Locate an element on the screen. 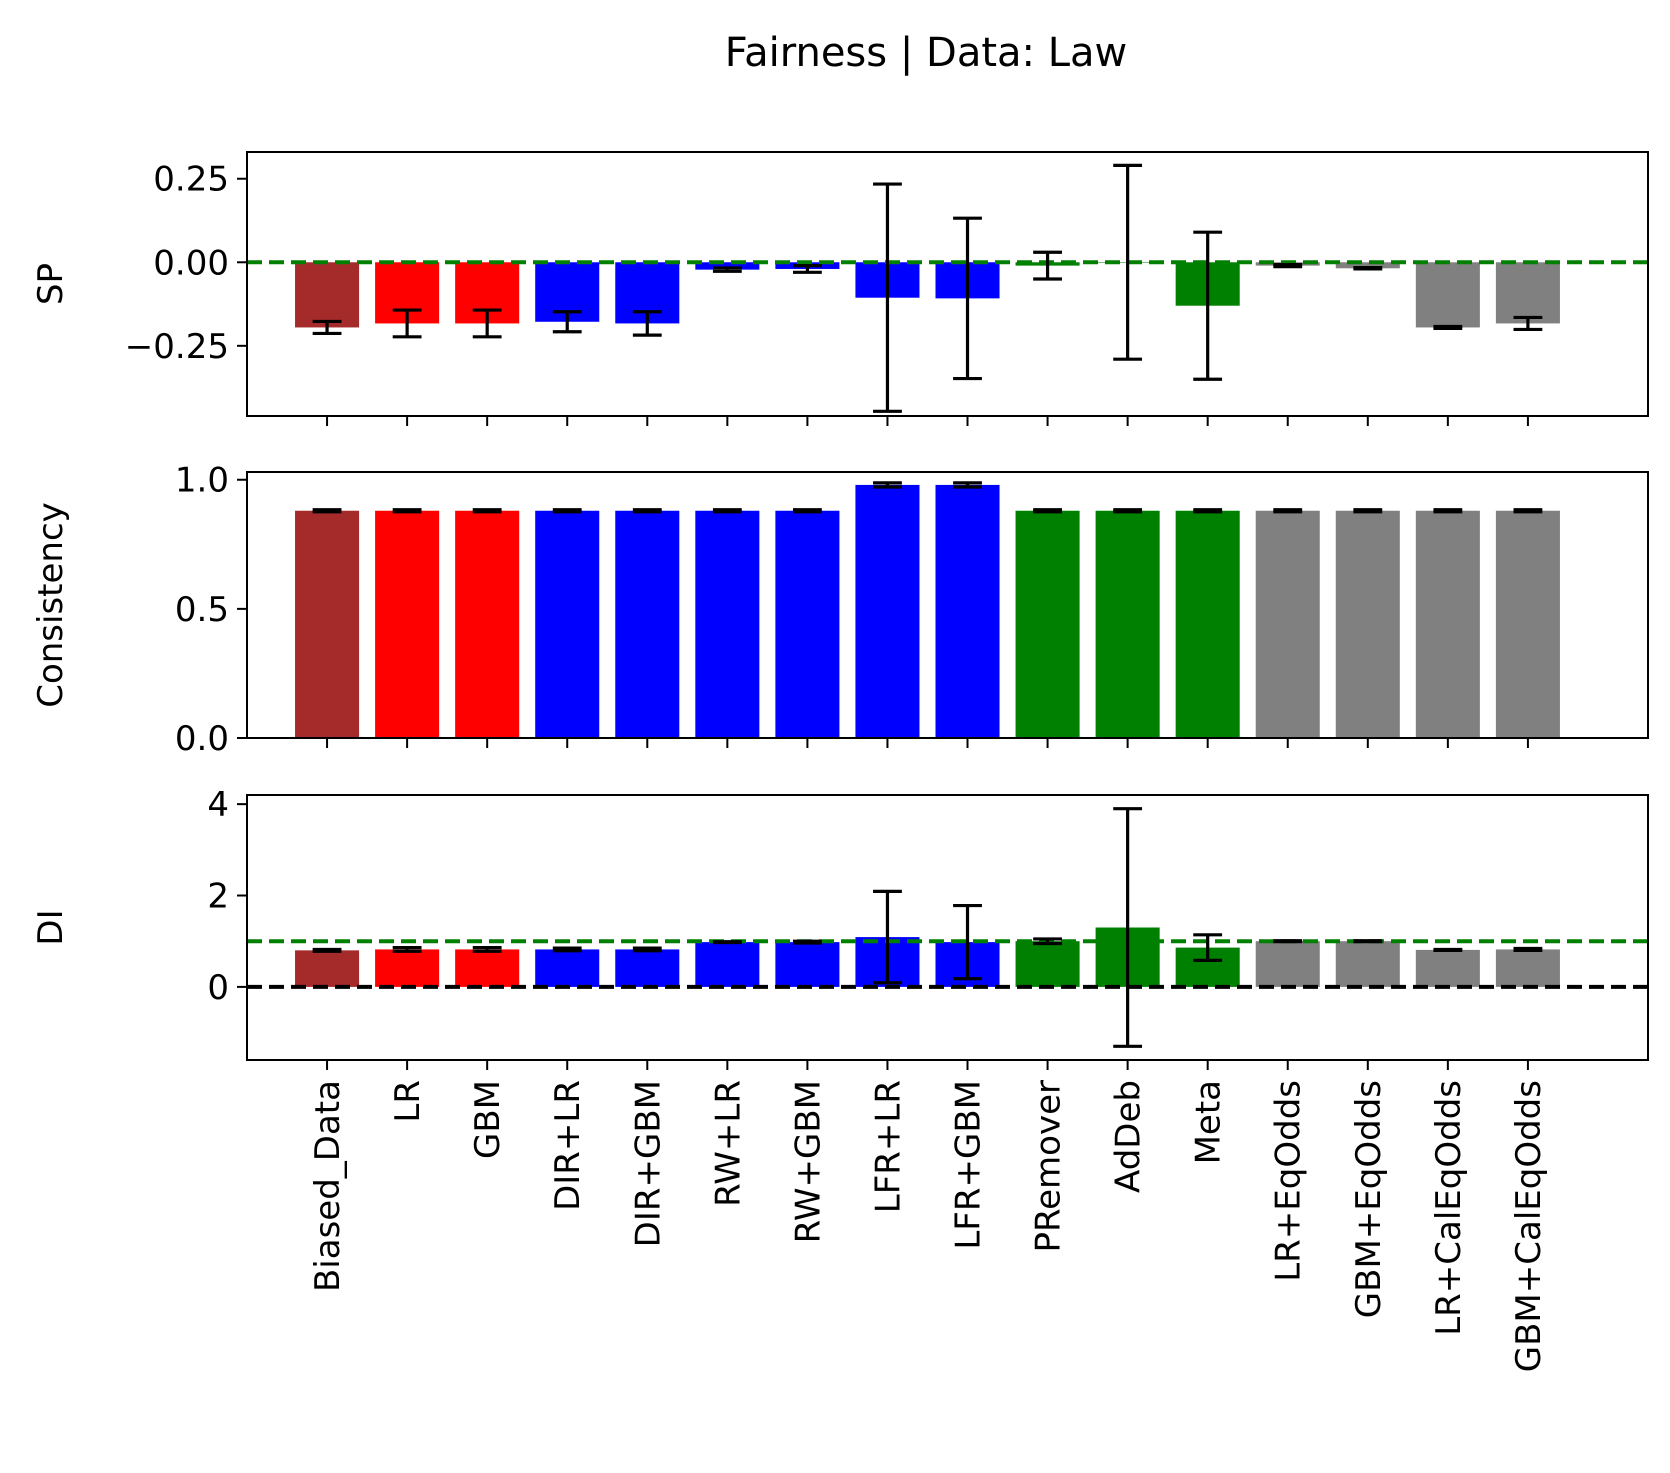 The image size is (1670, 1473). y-tick-label: 0.5 is located at coordinates (202, 610).